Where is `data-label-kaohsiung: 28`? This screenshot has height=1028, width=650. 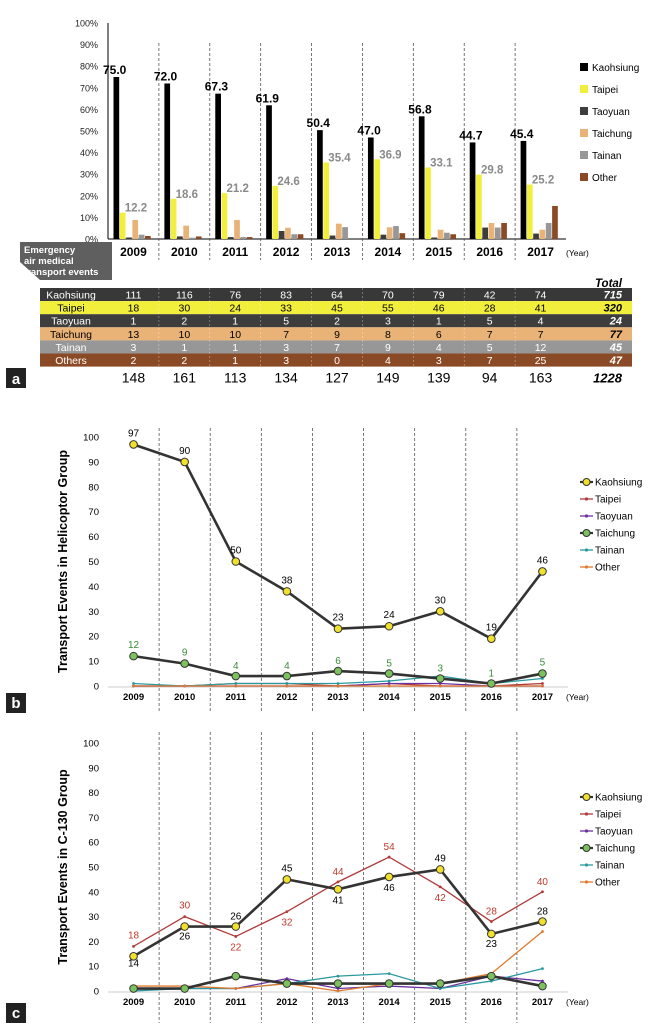 data-label-kaohsiung: 28 is located at coordinates (543, 912).